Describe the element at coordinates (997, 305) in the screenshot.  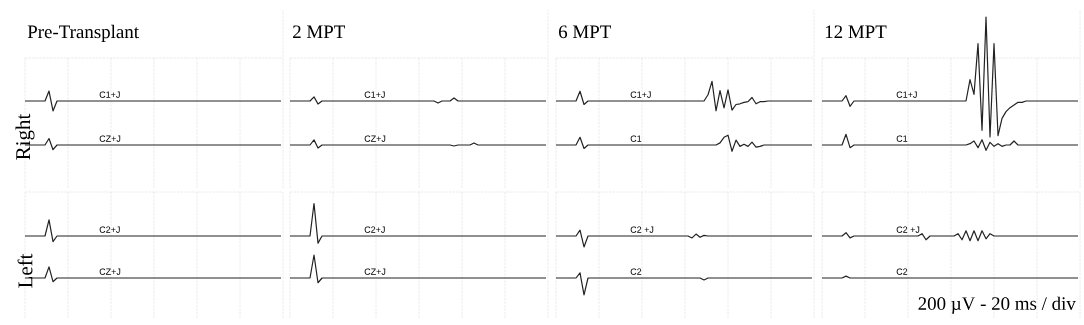
I see `text: 200 µV - 20 ms / div` at that location.